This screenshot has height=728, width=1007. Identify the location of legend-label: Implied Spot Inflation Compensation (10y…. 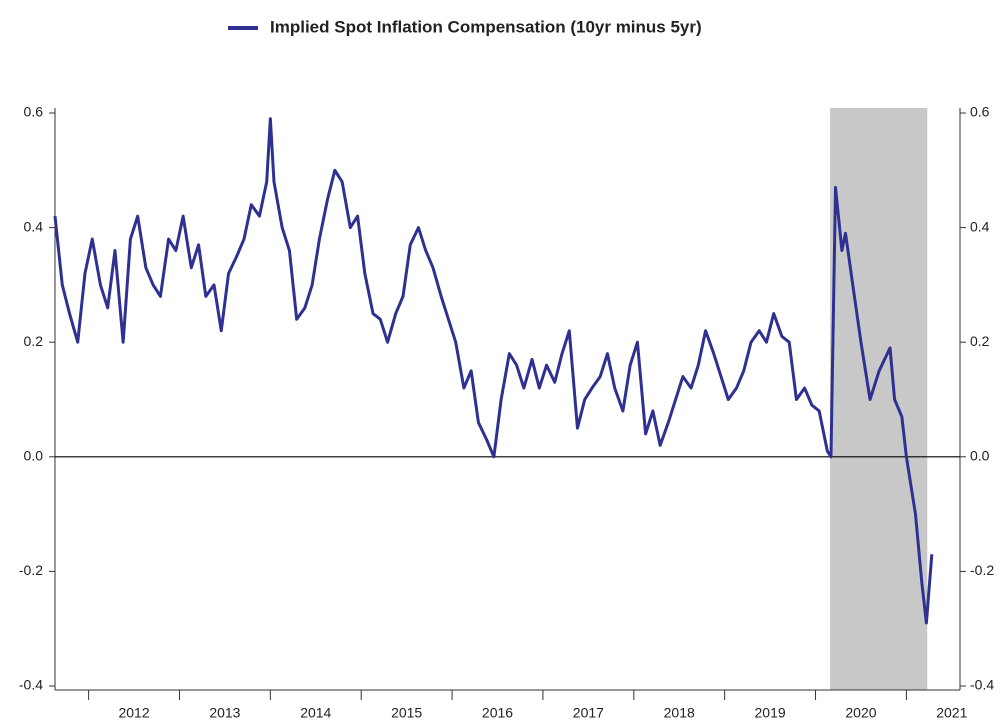
(486, 26).